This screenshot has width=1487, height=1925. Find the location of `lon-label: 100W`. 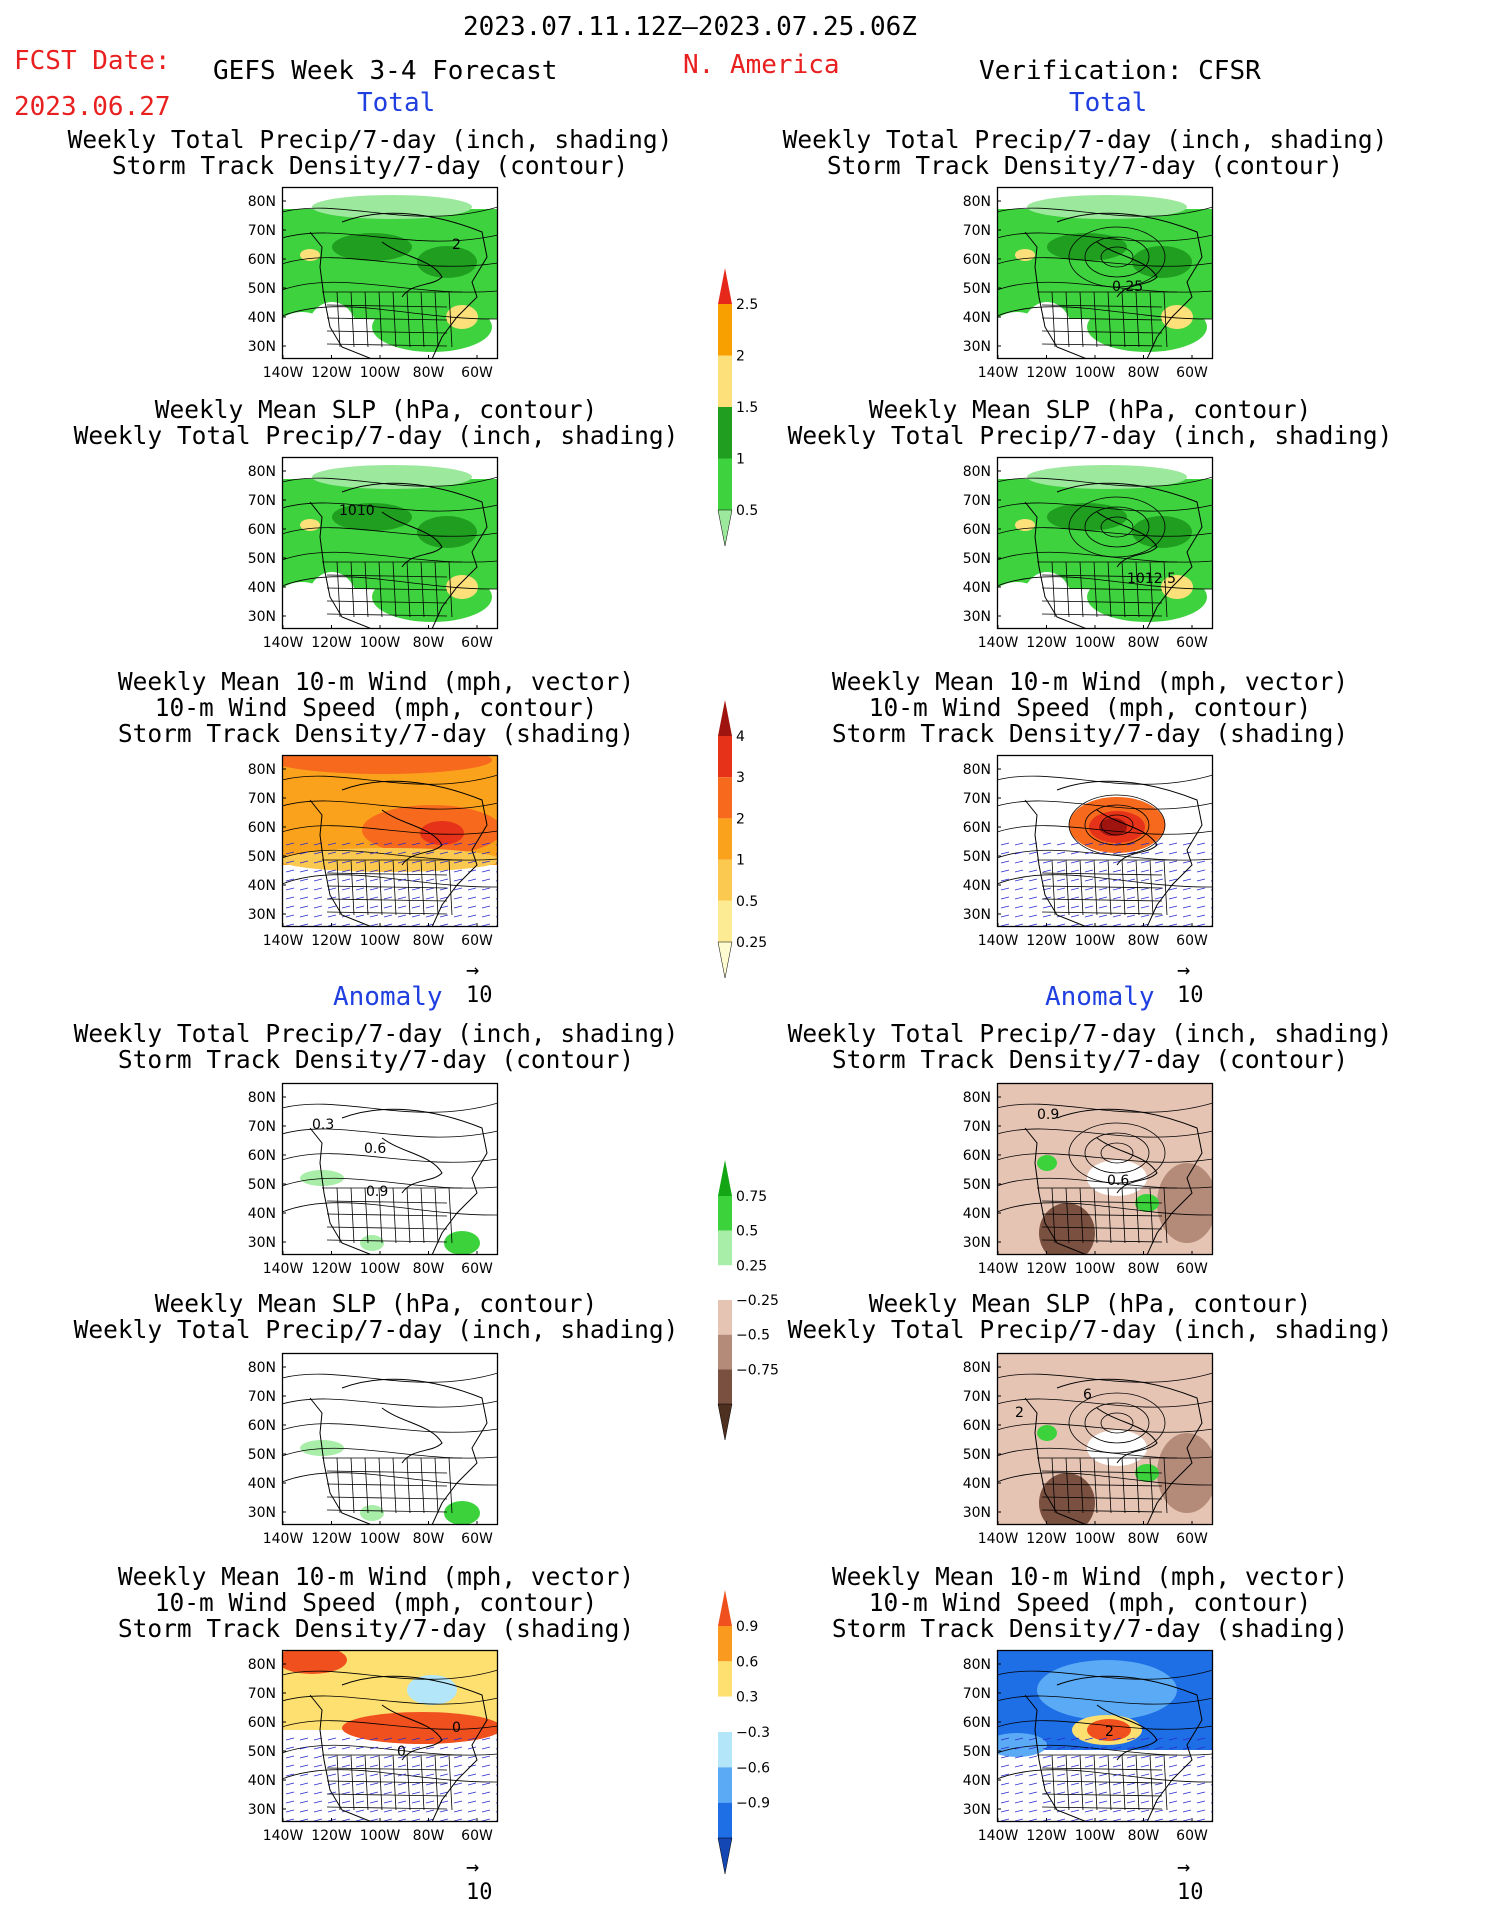

lon-label: 100W is located at coordinates (380, 643).